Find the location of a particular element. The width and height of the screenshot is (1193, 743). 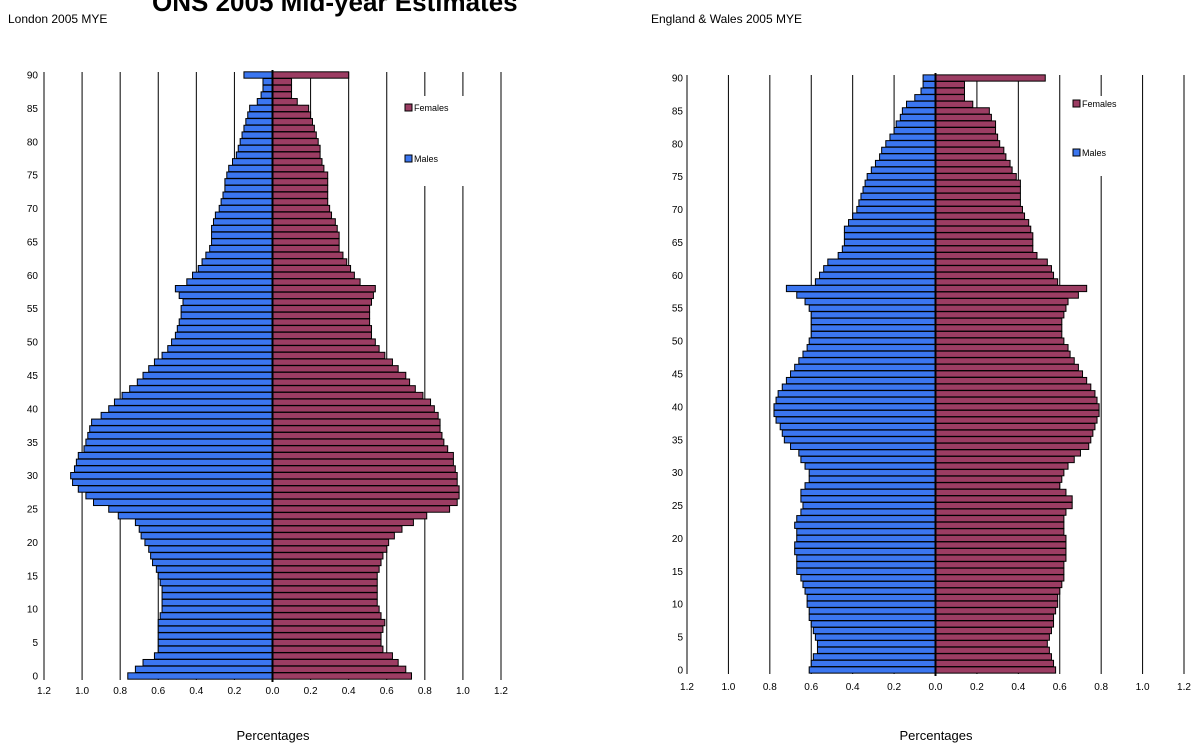

x-tick-label: 1.2 is located at coordinates (1184, 687).